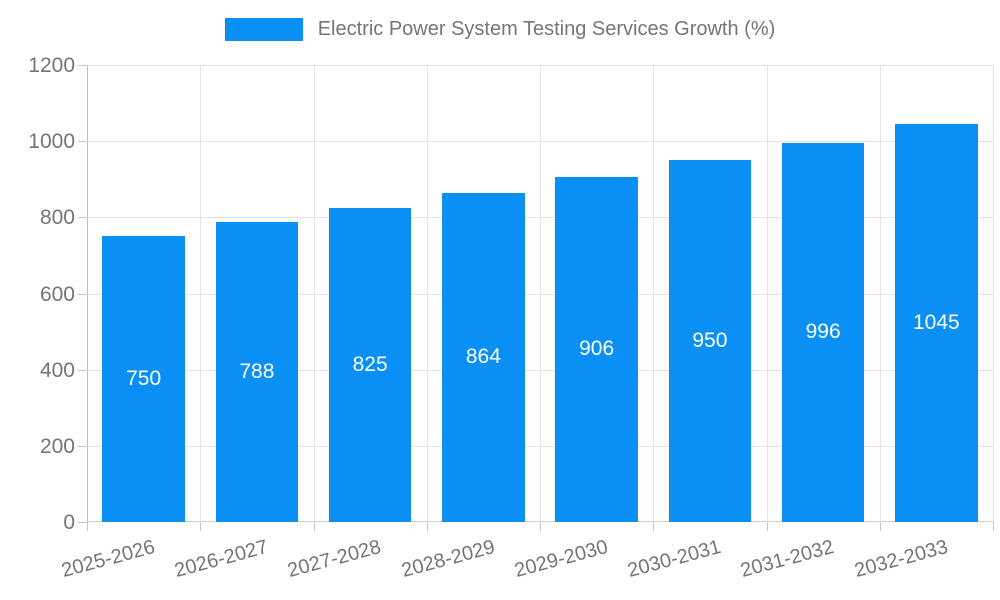  I want to click on bar-value-label: 750, so click(144, 379).